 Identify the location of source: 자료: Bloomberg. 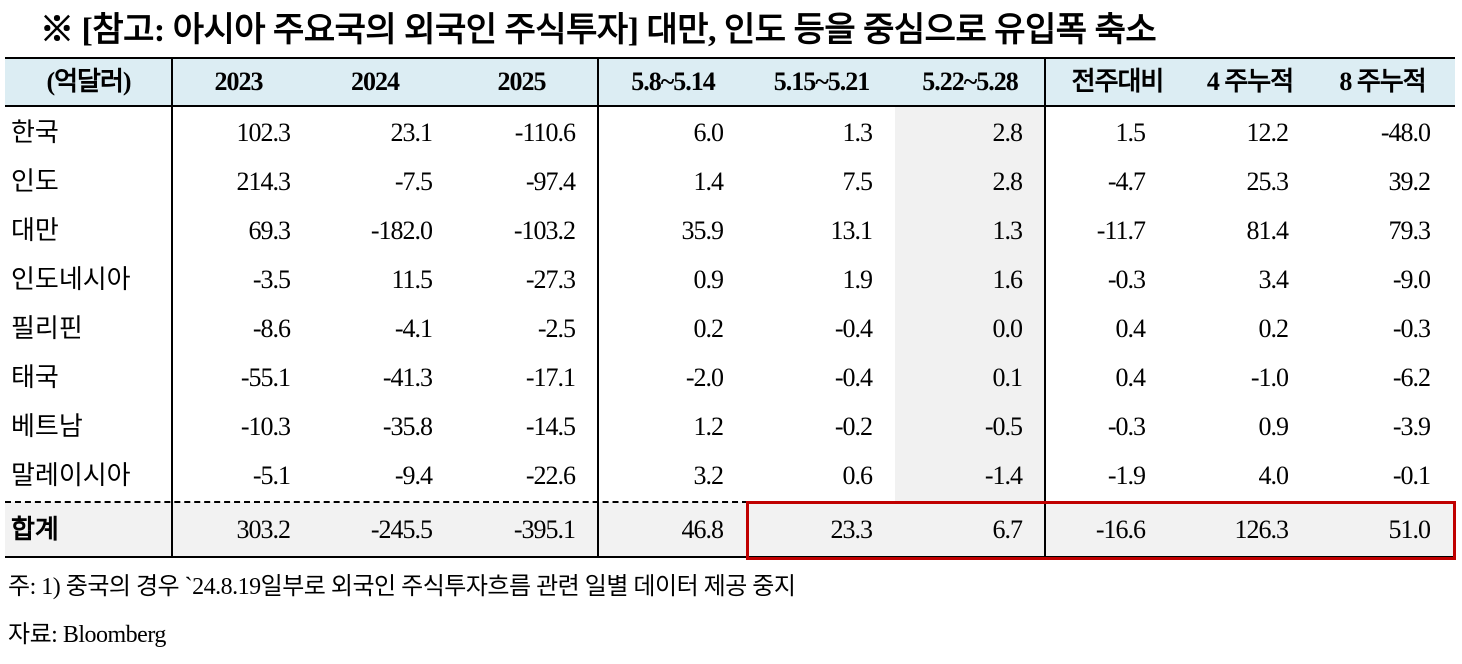
(87, 635).